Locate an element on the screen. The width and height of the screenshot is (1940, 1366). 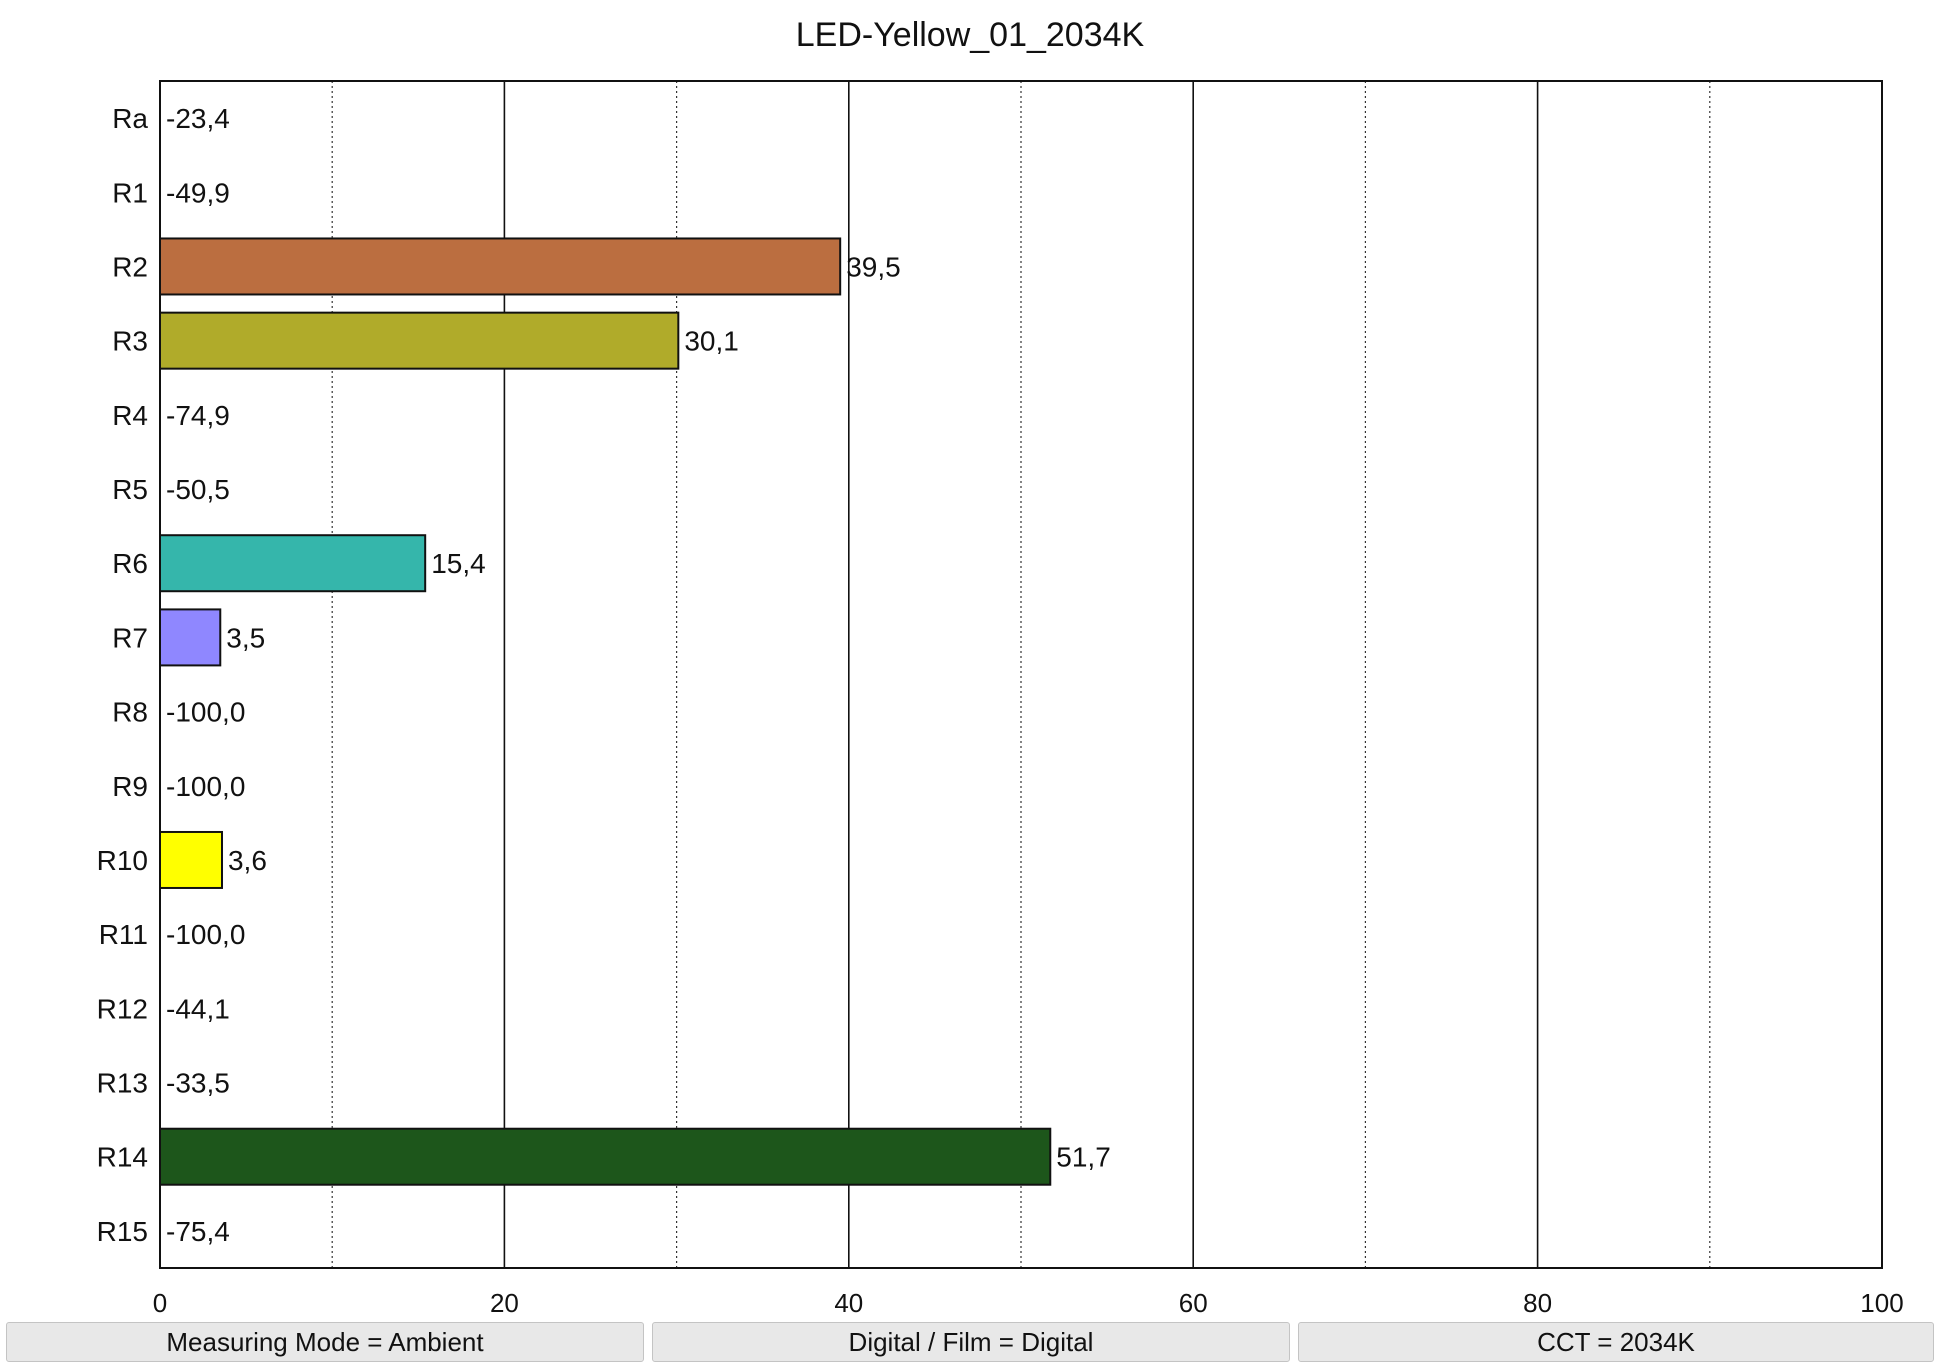
category-label: R7 is located at coordinates (130, 637).